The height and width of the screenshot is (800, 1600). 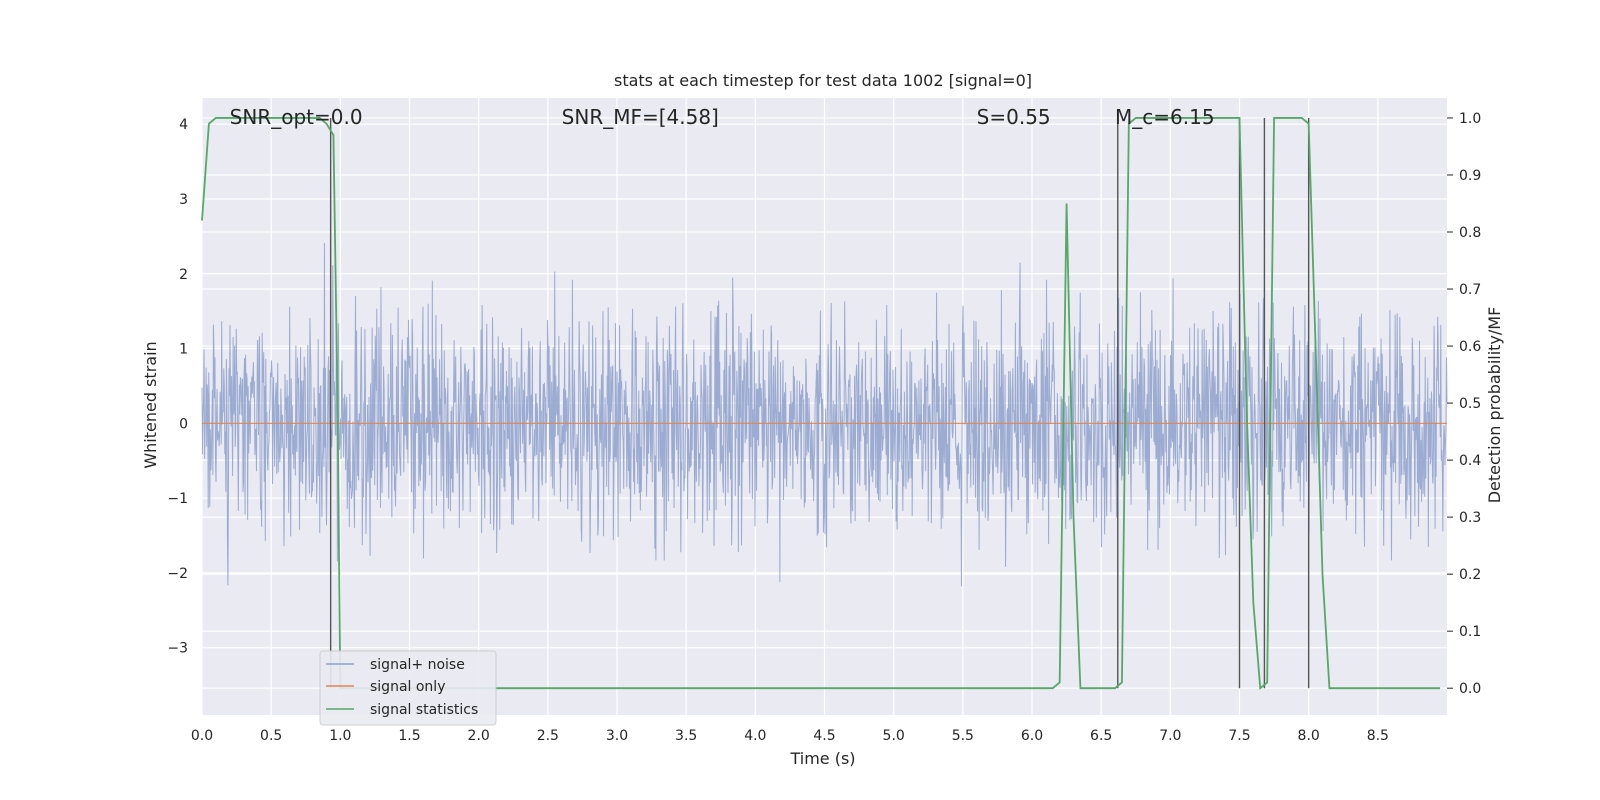 I want to click on legend-label-signal-noise: signal+ noise, so click(x=417, y=665).